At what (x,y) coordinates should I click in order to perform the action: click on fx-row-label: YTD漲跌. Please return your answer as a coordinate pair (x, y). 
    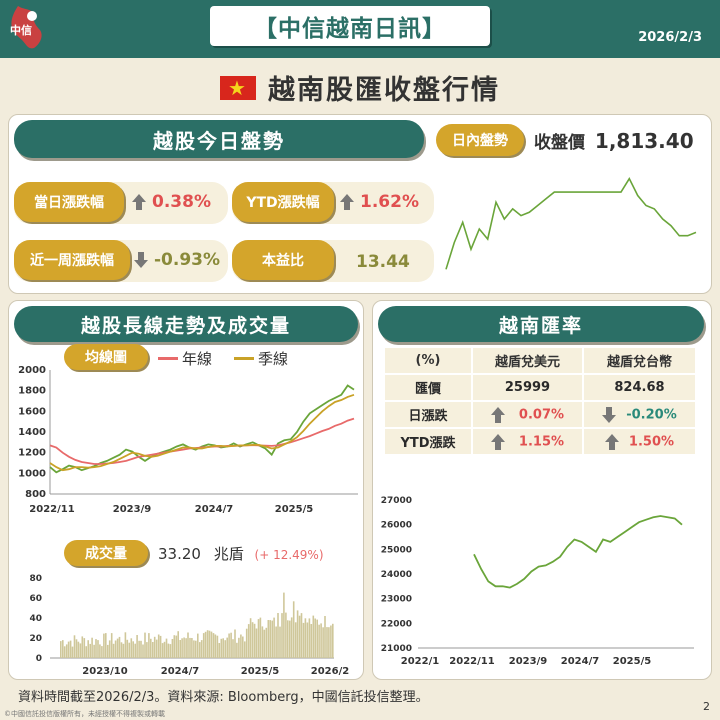
    Looking at the image, I should click on (428, 441).